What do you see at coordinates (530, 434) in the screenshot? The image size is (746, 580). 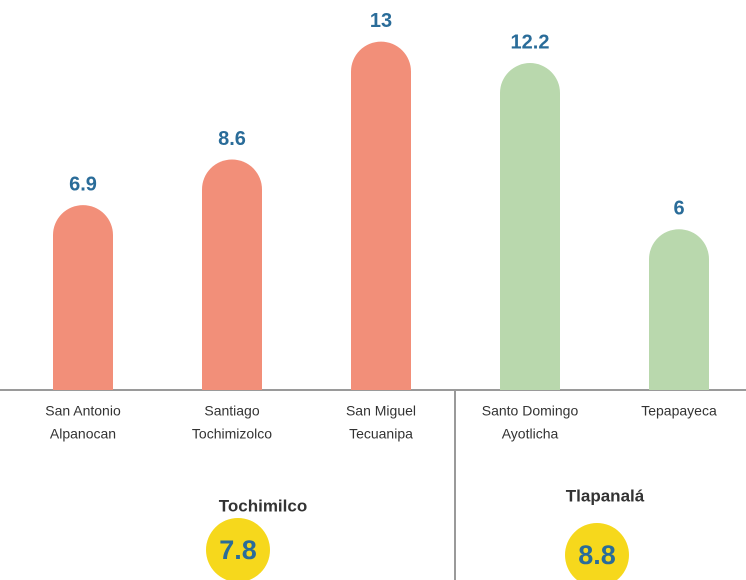 I see `category-label: Ayotlicha` at bounding box center [530, 434].